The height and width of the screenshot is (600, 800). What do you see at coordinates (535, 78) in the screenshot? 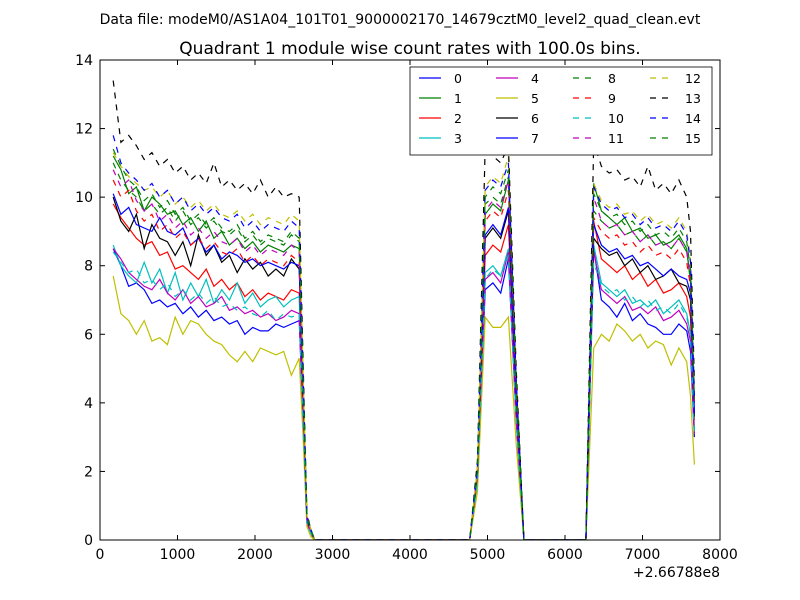
I see `legend-label-4: 4` at bounding box center [535, 78].